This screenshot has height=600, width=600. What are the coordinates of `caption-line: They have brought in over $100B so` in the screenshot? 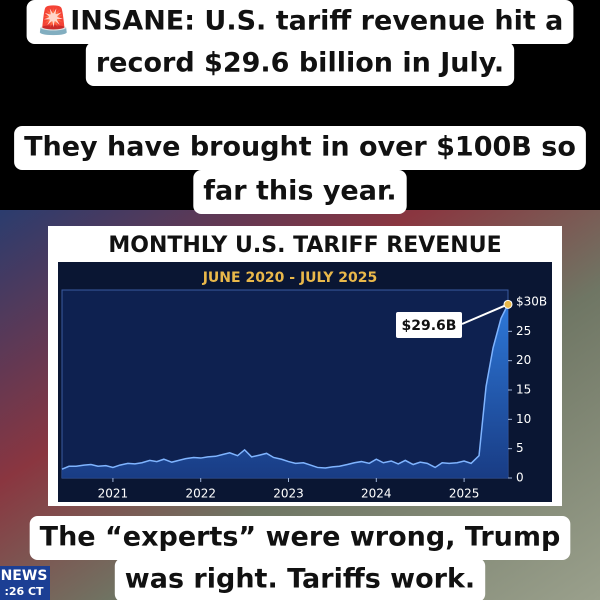 It's located at (300, 147).